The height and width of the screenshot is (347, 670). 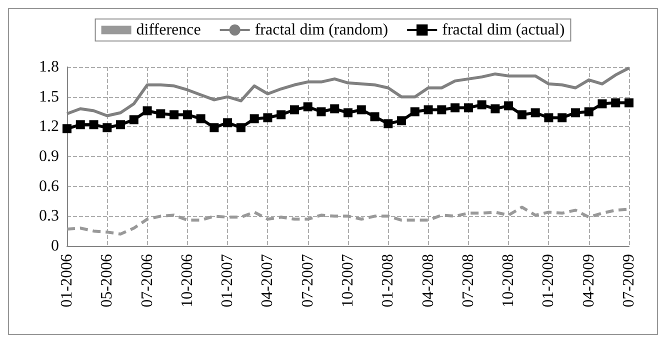 What do you see at coordinates (49, 67) in the screenshot?
I see `y-tick-label: 1.8` at bounding box center [49, 67].